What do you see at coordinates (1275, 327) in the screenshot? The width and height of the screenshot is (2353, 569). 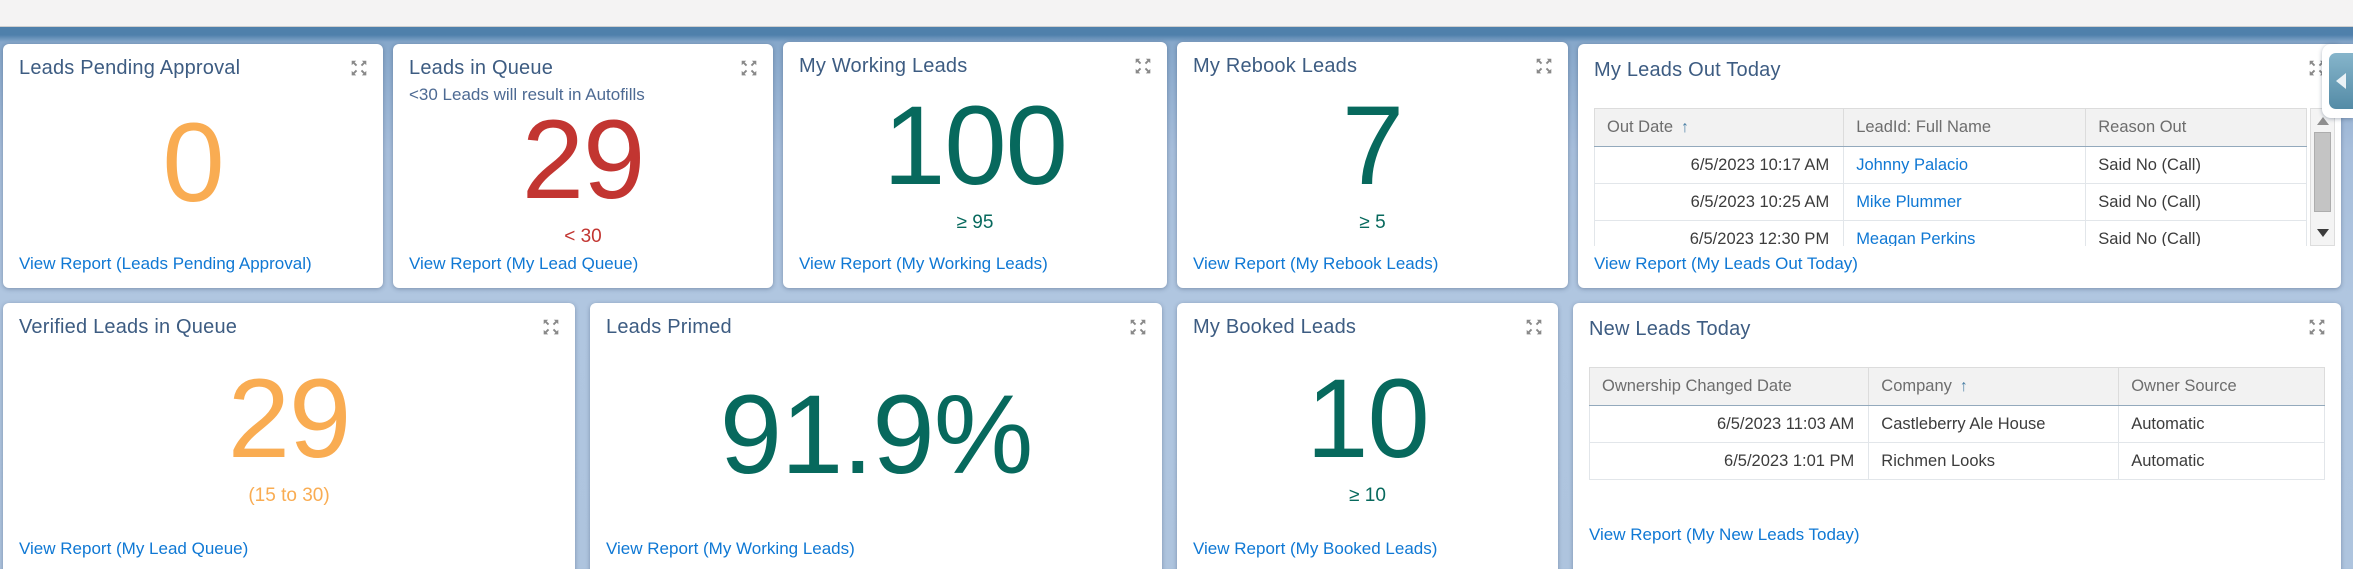 I see `card-title: My Booked Leads` at bounding box center [1275, 327].